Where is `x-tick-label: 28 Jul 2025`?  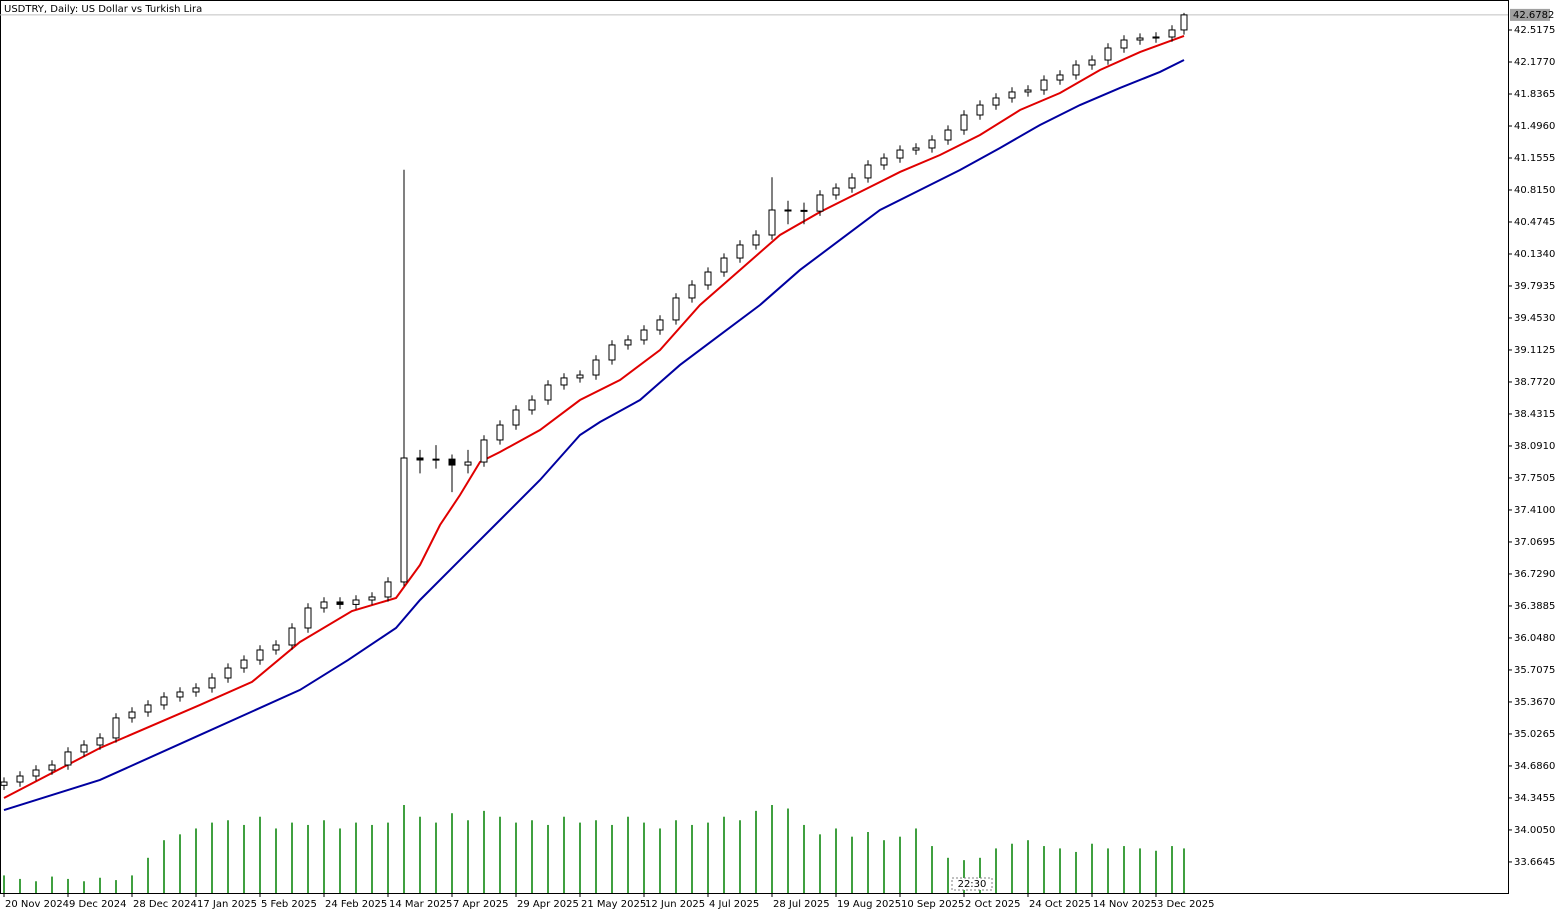 x-tick-label: 28 Jul 2025 is located at coordinates (801, 904).